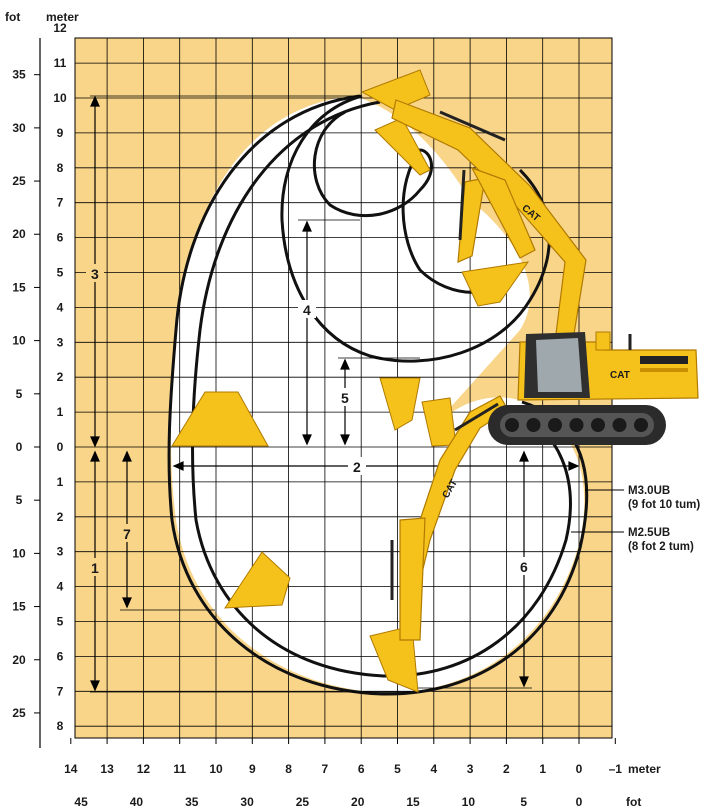 This screenshot has height=810, width=712. I want to click on meter-h-tick-label: 12, so click(144, 769).